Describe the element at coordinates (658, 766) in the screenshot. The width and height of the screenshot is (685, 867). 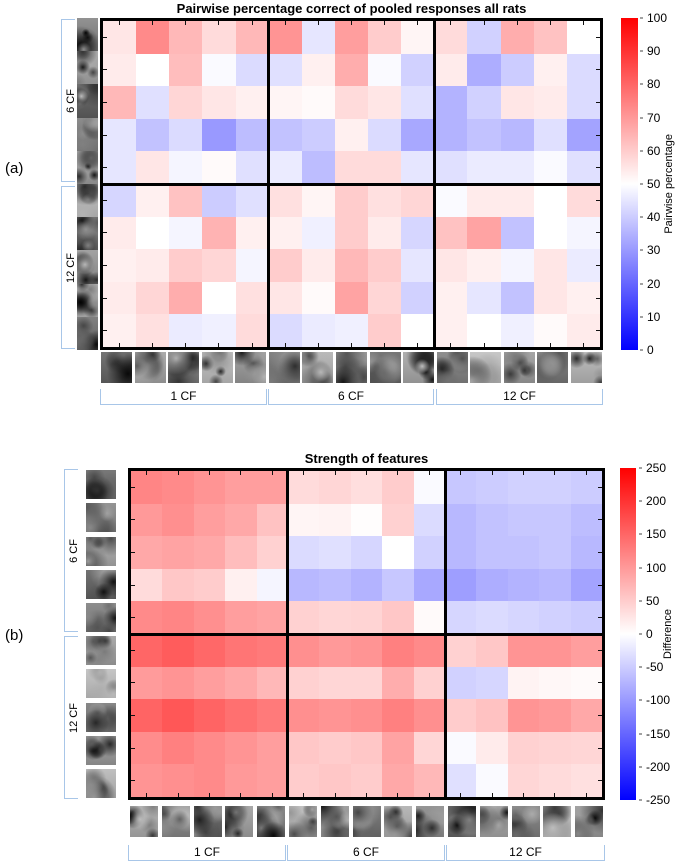
I see `colorbar-tick-label: -200` at that location.